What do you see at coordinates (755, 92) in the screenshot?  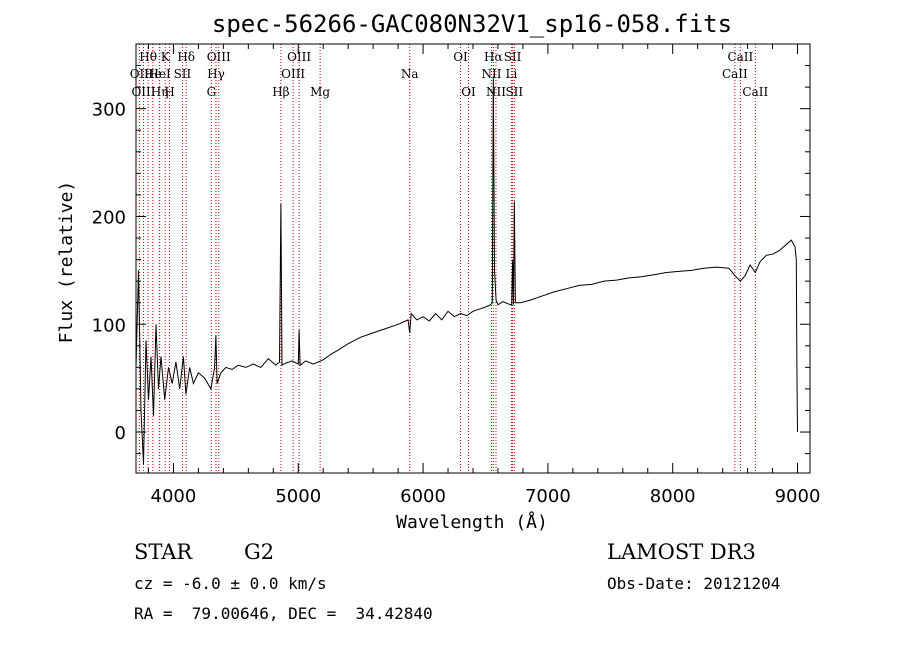 I see `line-label-28: CaII` at bounding box center [755, 92].